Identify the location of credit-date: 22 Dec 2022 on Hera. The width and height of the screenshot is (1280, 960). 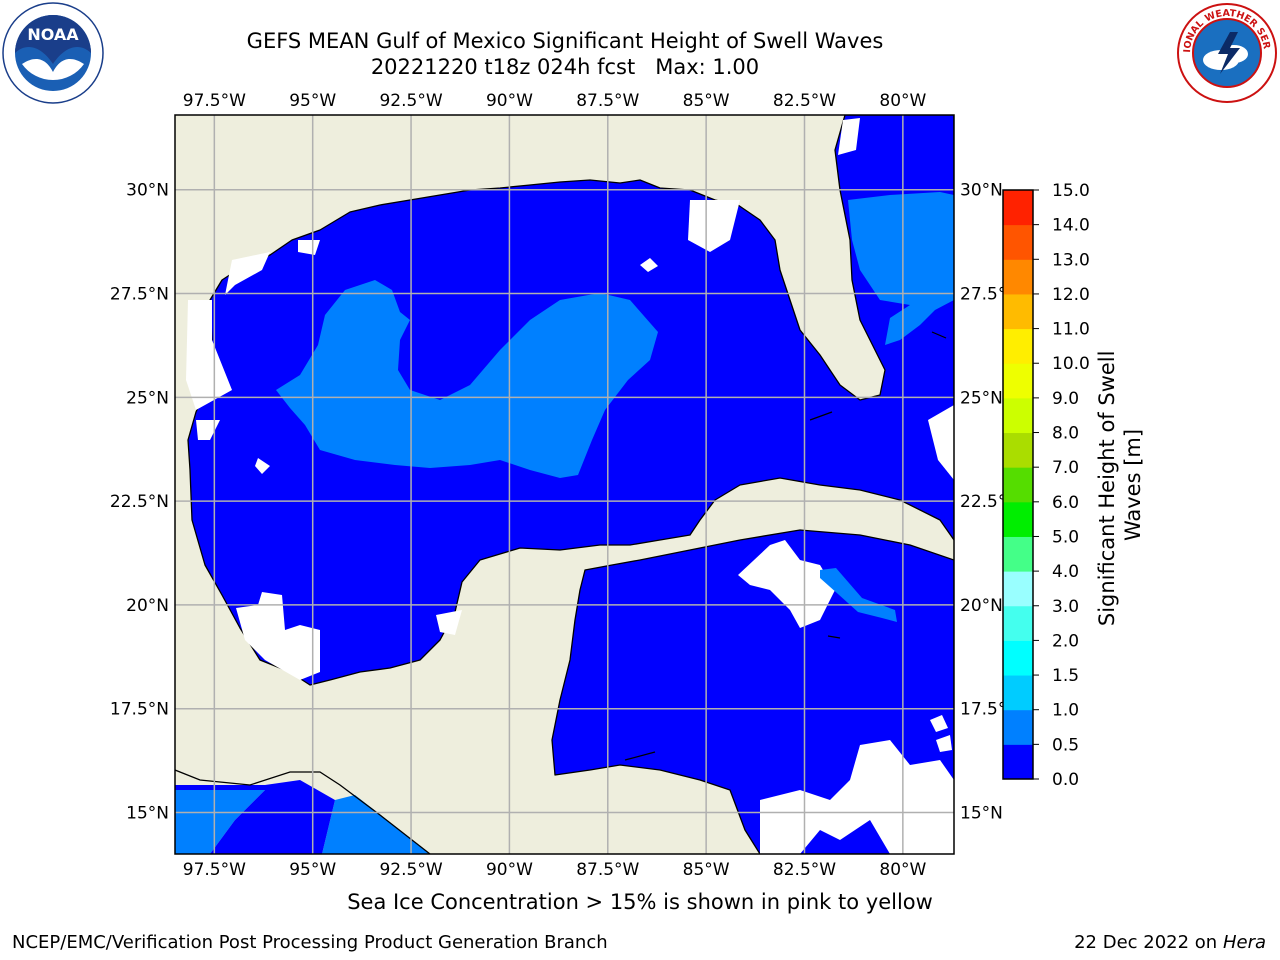
(1170, 942).